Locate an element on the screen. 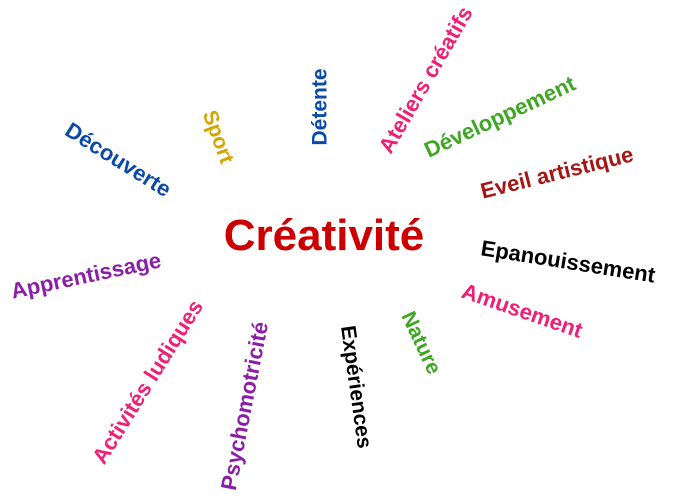  word-developpement: Développement is located at coordinates (500, 116).